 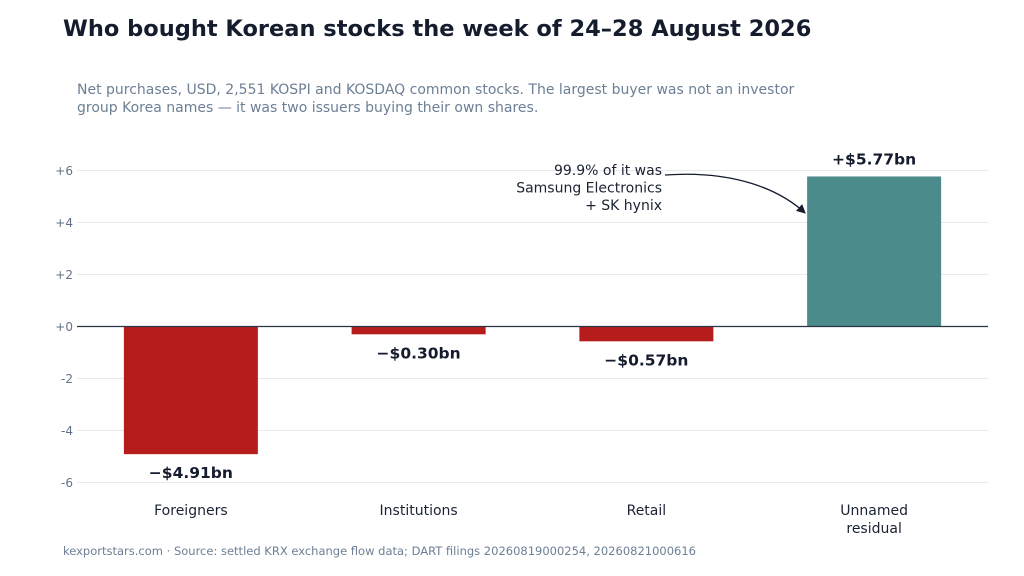 I want to click on annotation-text: + SK hynix, so click(x=623, y=206).